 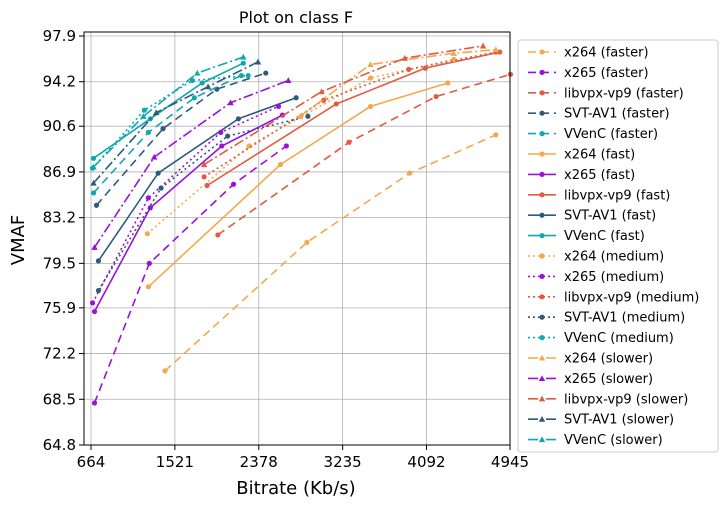 I want to click on series-libvpx-vp9-slower, so click(x=343, y=105).